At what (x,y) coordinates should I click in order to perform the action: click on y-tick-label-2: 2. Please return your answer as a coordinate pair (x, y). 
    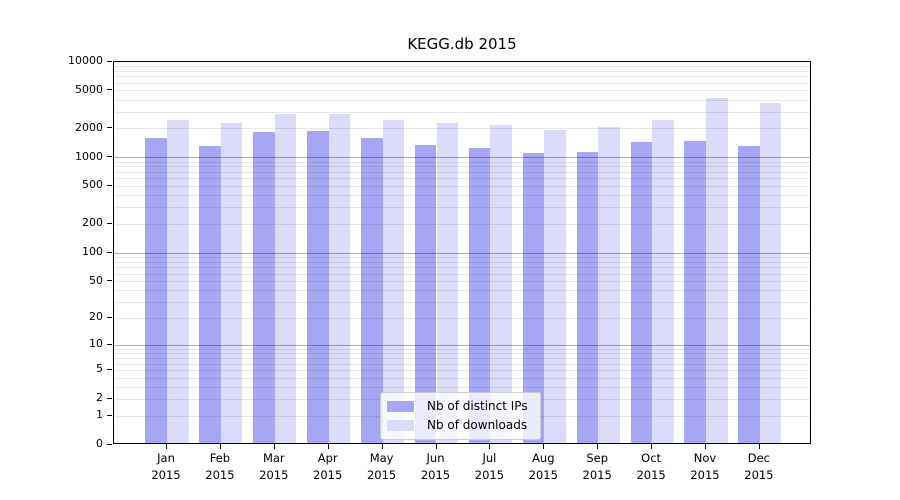
    Looking at the image, I should click on (99, 398).